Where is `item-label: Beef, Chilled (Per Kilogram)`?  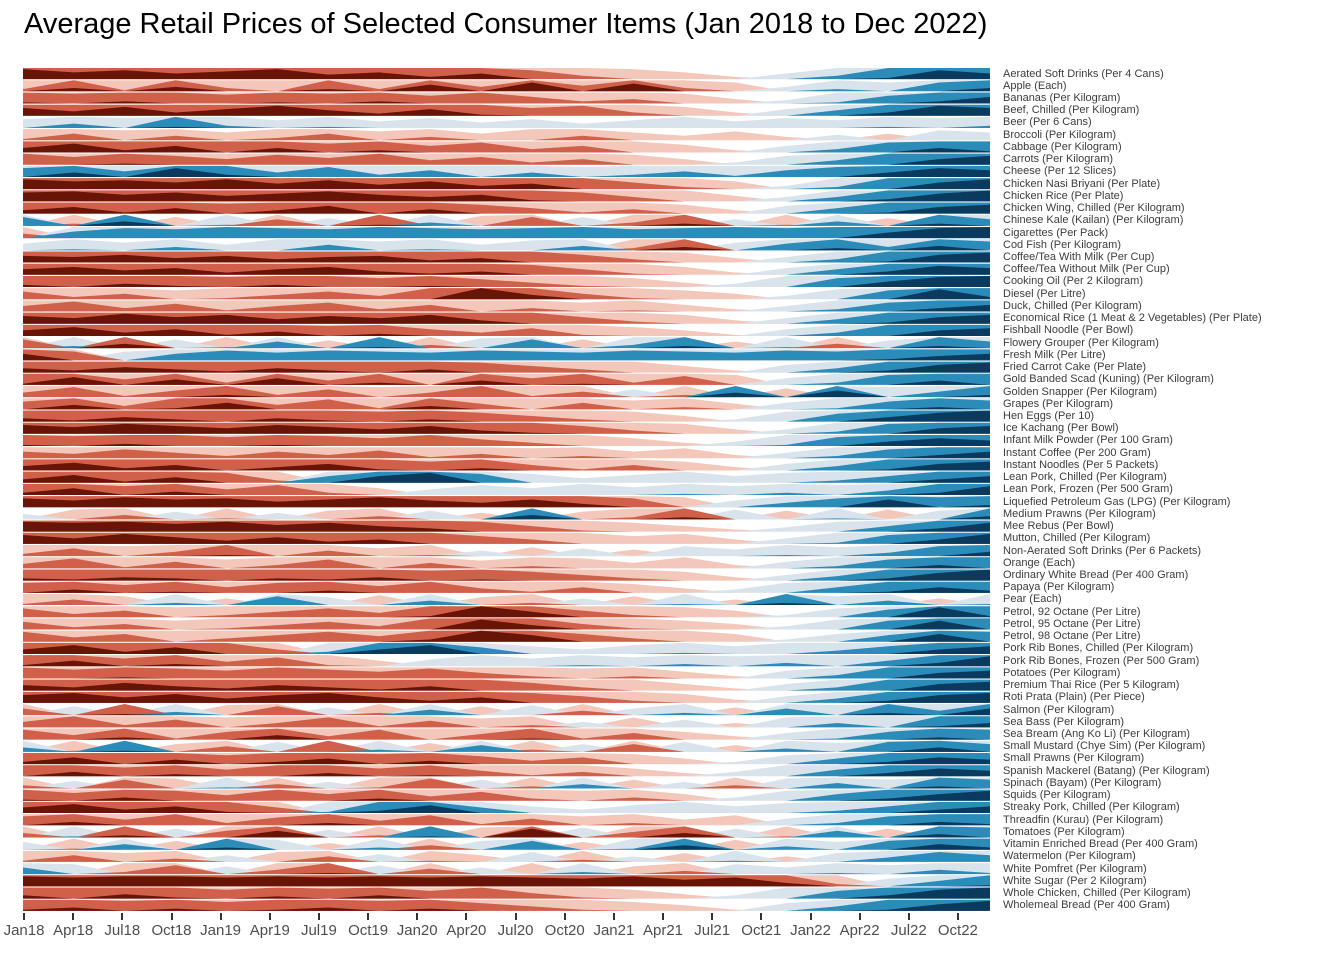 item-label: Beef, Chilled (Per Kilogram) is located at coordinates (1071, 110).